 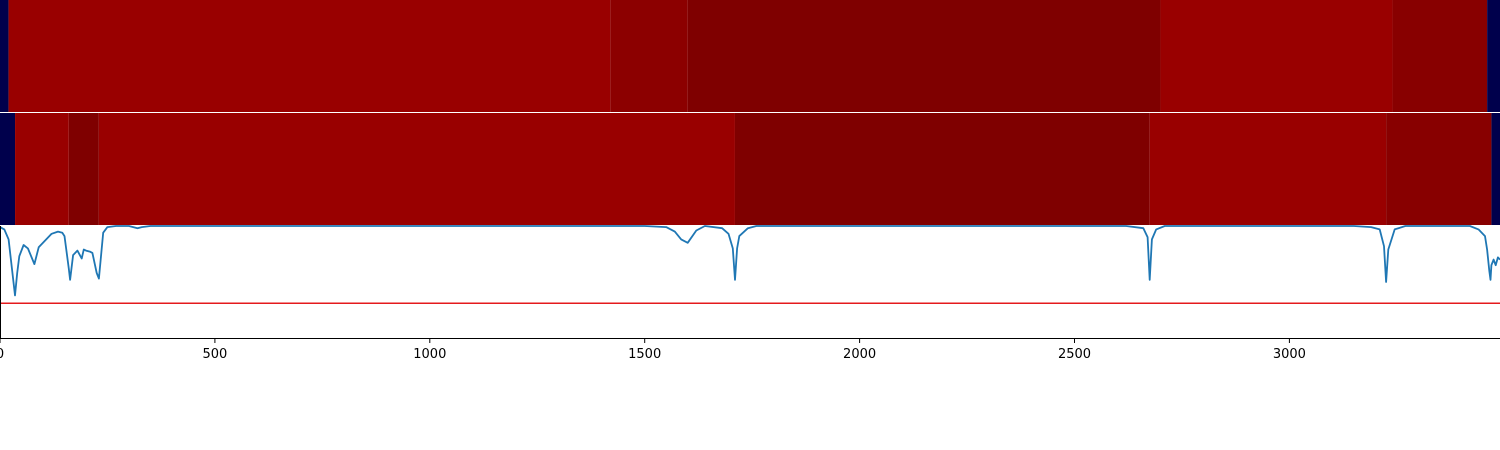 I want to click on x-tick-label: 2000, so click(x=859, y=354).